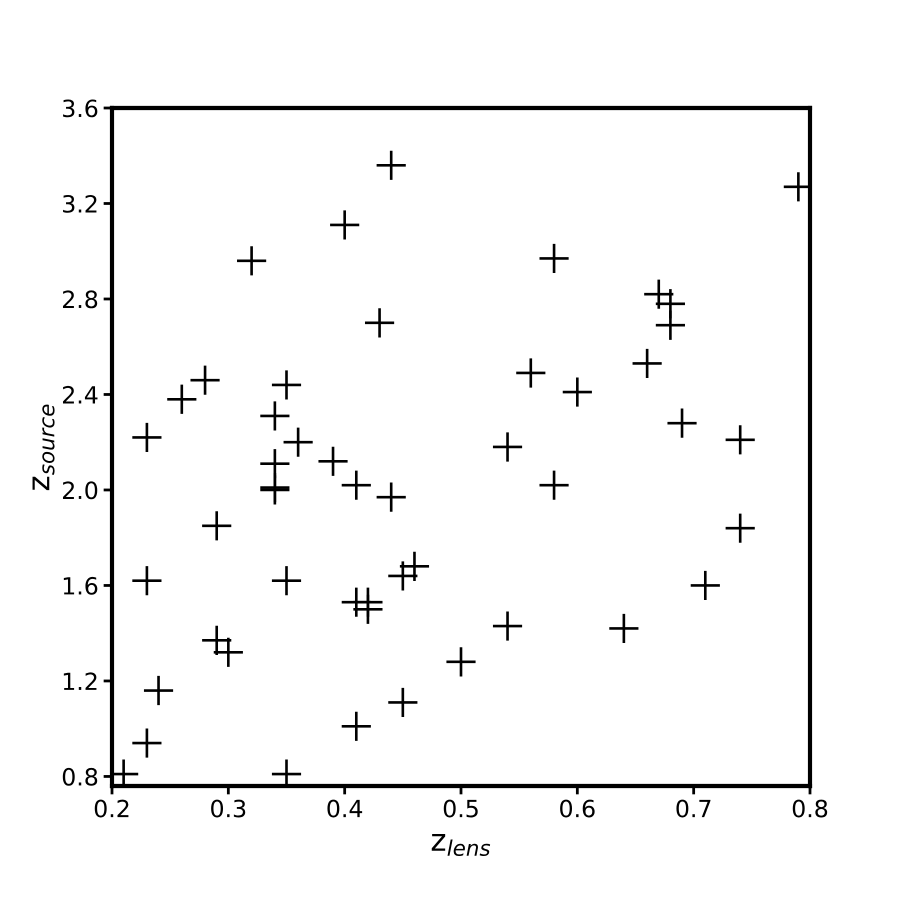 Image resolution: width=900 pixels, height=900 pixels. What do you see at coordinates (461, 845) in the screenshot?
I see `x-axis-title: z$_{lens}$` at bounding box center [461, 845].